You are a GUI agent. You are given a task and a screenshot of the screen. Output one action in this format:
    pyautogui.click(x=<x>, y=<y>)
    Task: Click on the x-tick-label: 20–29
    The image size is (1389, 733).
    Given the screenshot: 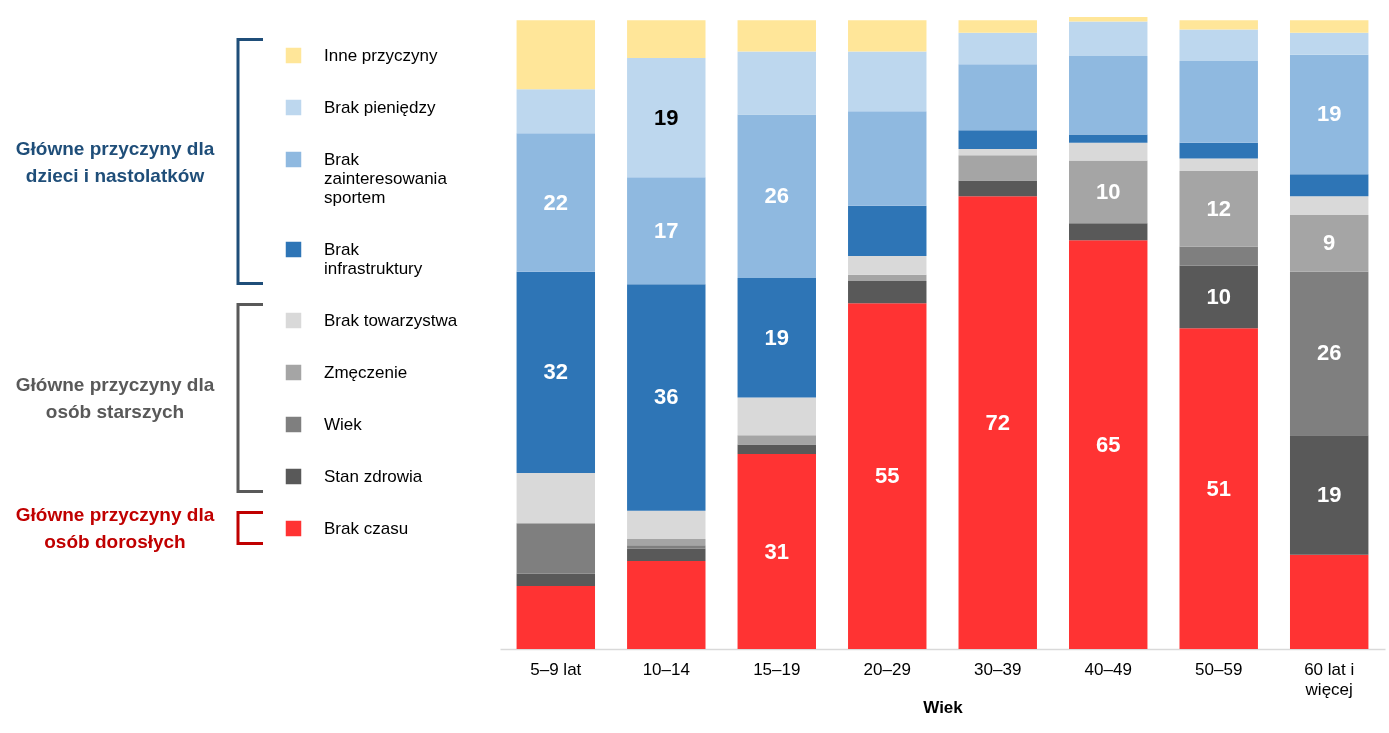 What is the action you would take?
    pyautogui.click(x=887, y=669)
    